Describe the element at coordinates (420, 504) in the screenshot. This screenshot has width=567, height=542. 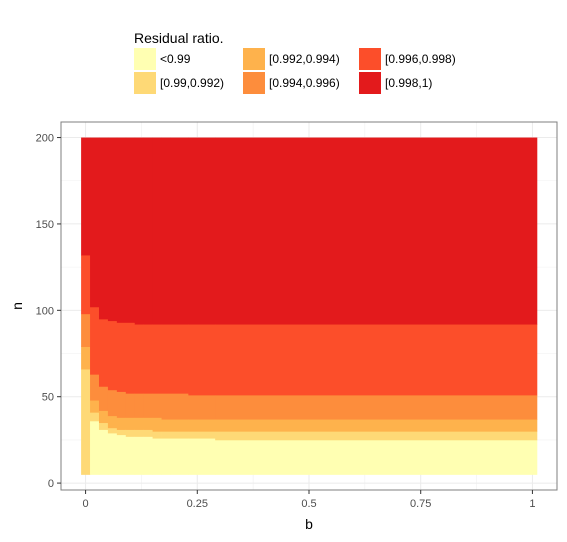
I see `x-tick-label: 0.75` at that location.